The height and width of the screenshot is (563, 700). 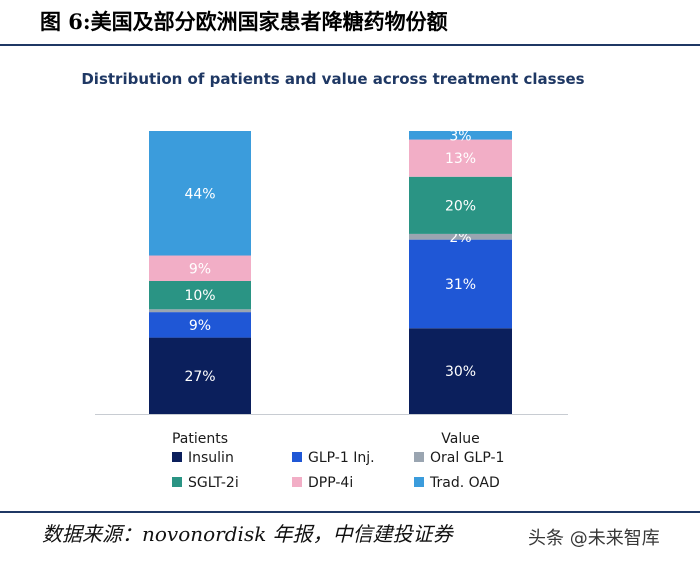 I want to click on data-label-value-sglt-2i: 20%, so click(x=460, y=206).